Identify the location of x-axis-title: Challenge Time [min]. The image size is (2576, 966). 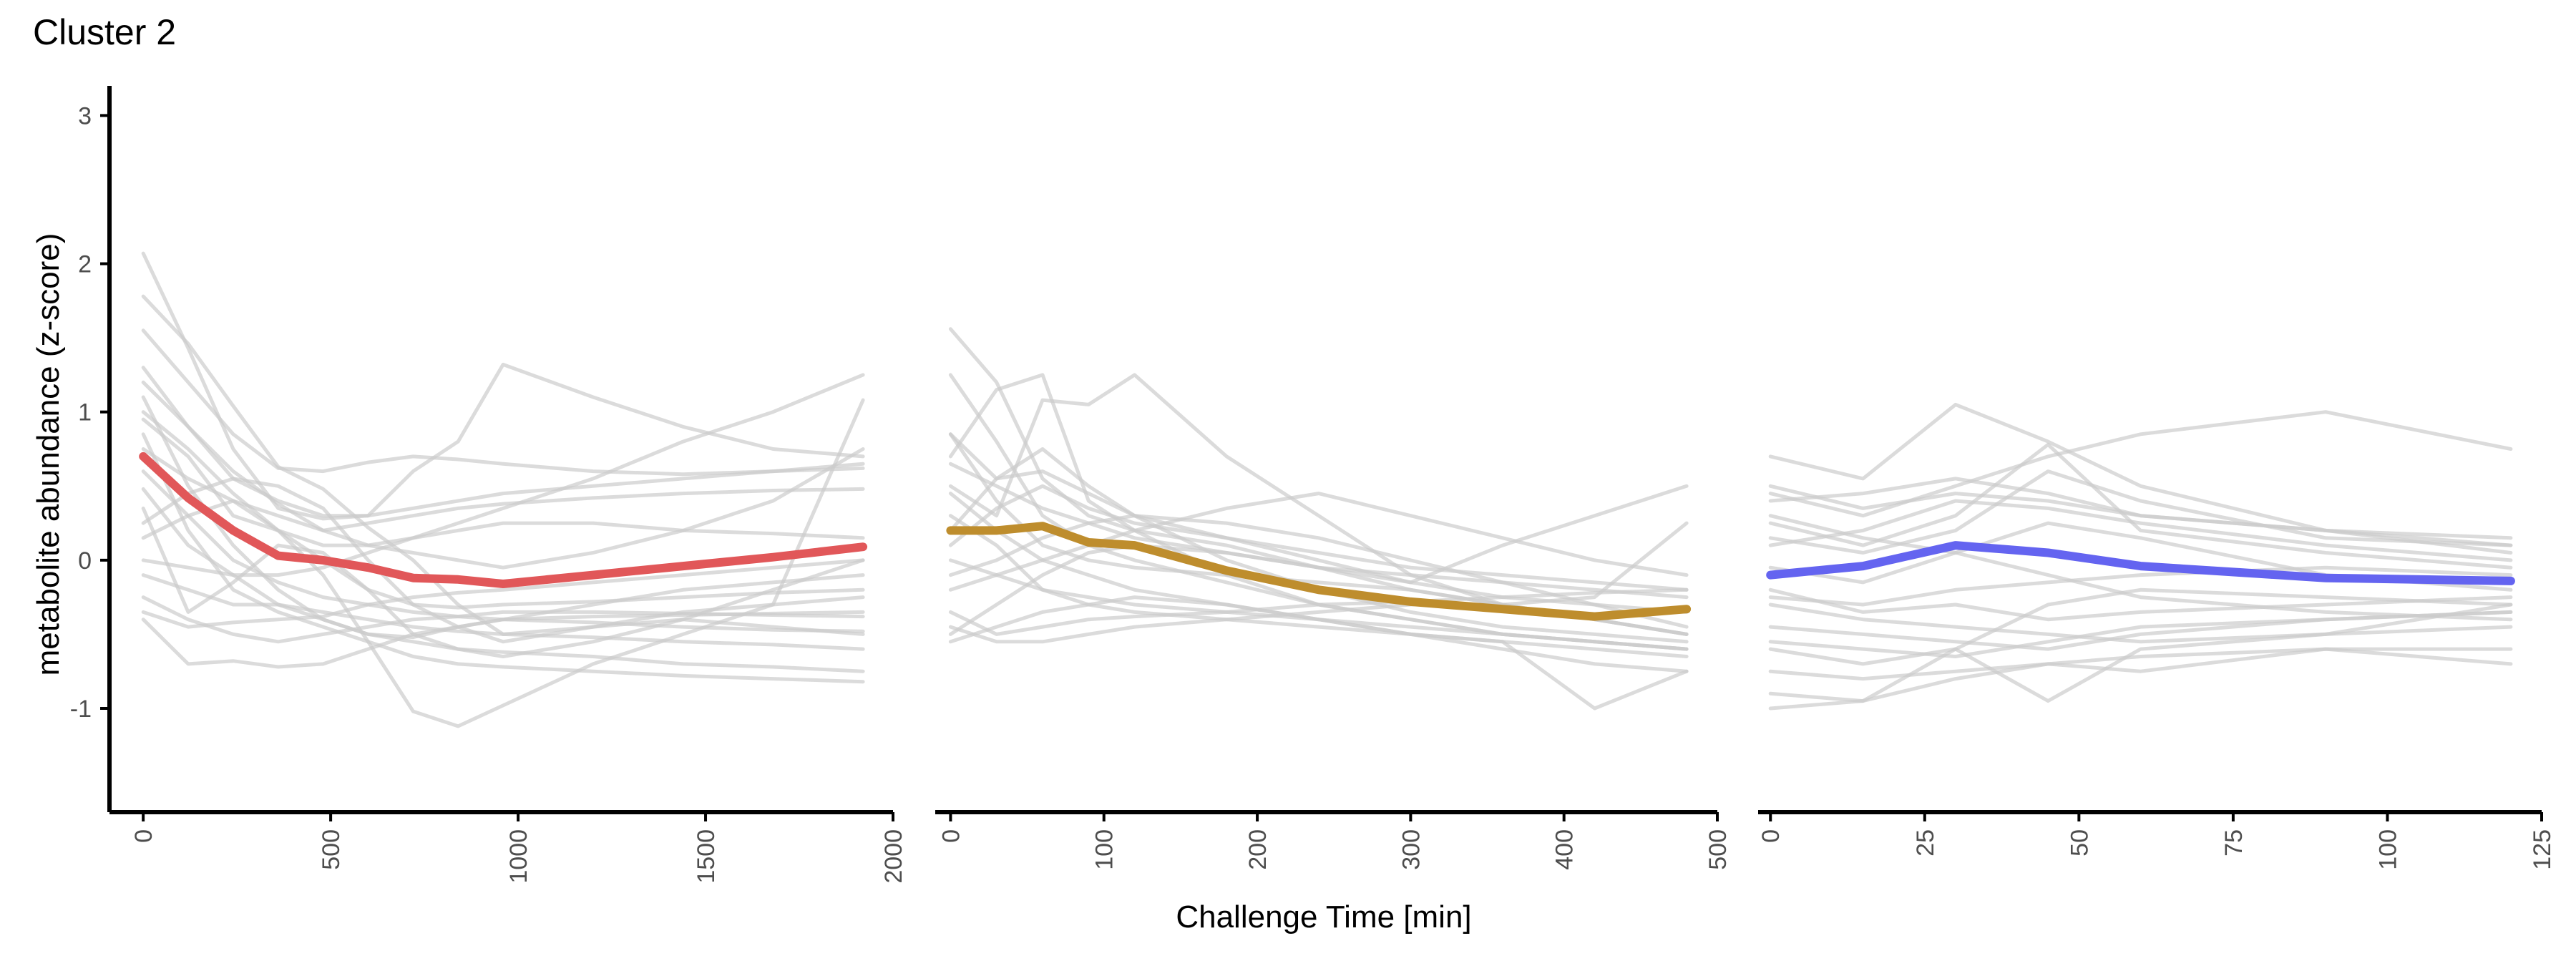
(1323, 917).